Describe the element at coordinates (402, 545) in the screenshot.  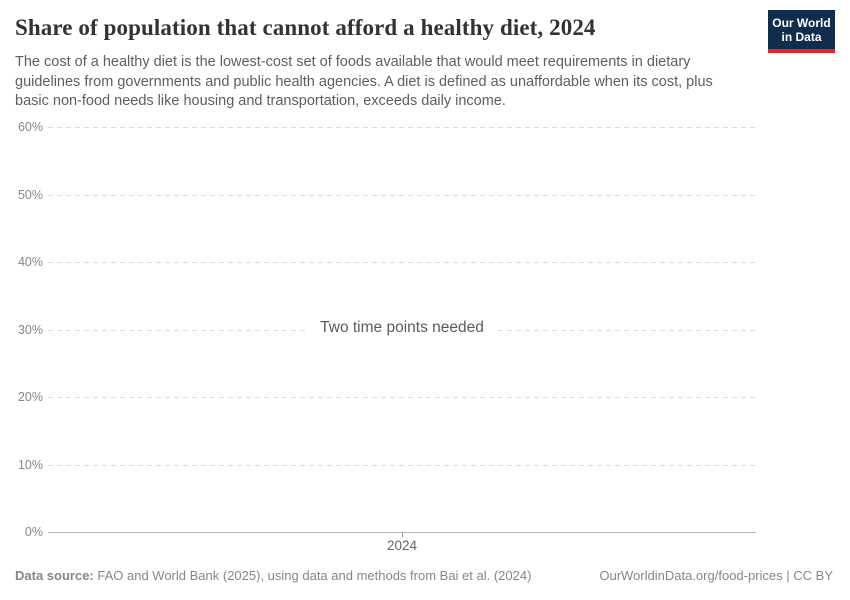
I see `x-axis-tick-label: 2024` at that location.